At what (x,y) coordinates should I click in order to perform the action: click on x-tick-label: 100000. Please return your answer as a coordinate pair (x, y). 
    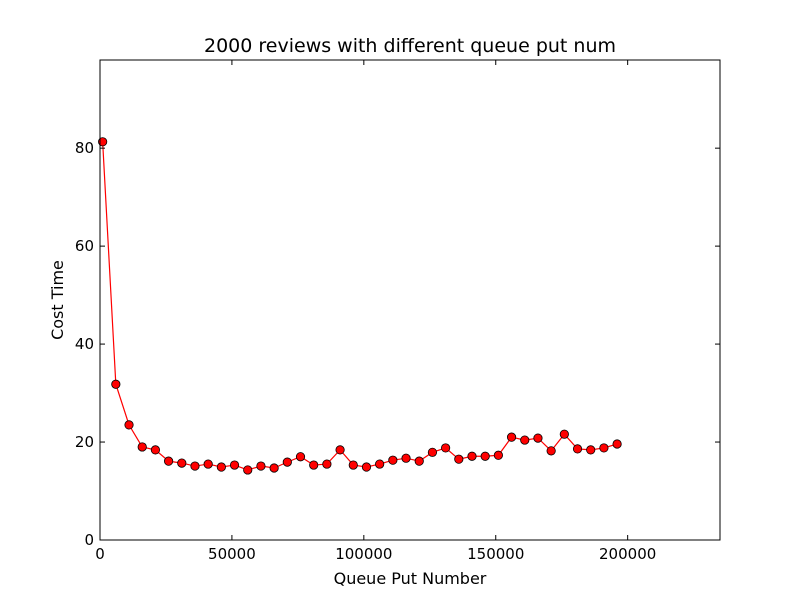
    Looking at the image, I should click on (363, 554).